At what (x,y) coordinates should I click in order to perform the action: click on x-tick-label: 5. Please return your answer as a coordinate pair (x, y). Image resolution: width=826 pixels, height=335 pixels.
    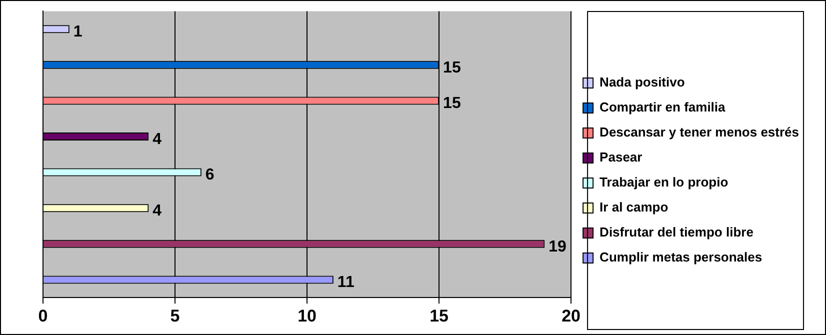
    Looking at the image, I should click on (175, 316).